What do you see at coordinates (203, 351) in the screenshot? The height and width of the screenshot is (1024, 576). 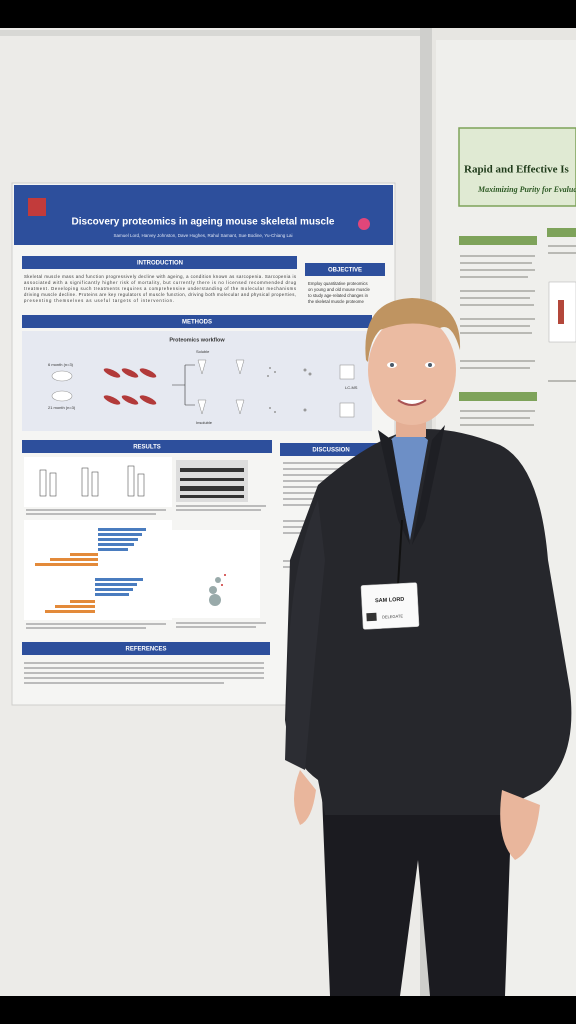 I see `workflow-label: Soluble` at bounding box center [203, 351].